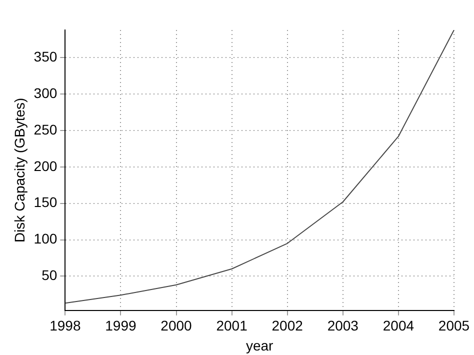 This screenshot has height=355, width=474. I want to click on y-tick-label: 100, so click(46, 238).